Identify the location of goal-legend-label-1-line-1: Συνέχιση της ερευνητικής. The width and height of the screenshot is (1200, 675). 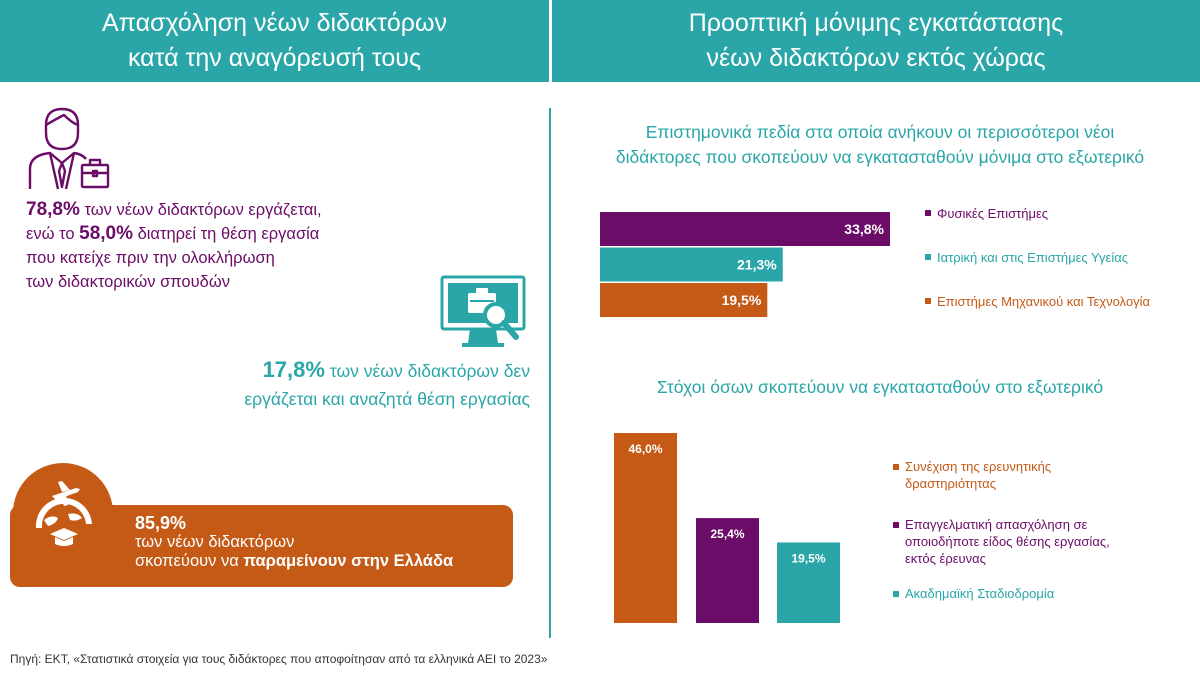
(978, 466).